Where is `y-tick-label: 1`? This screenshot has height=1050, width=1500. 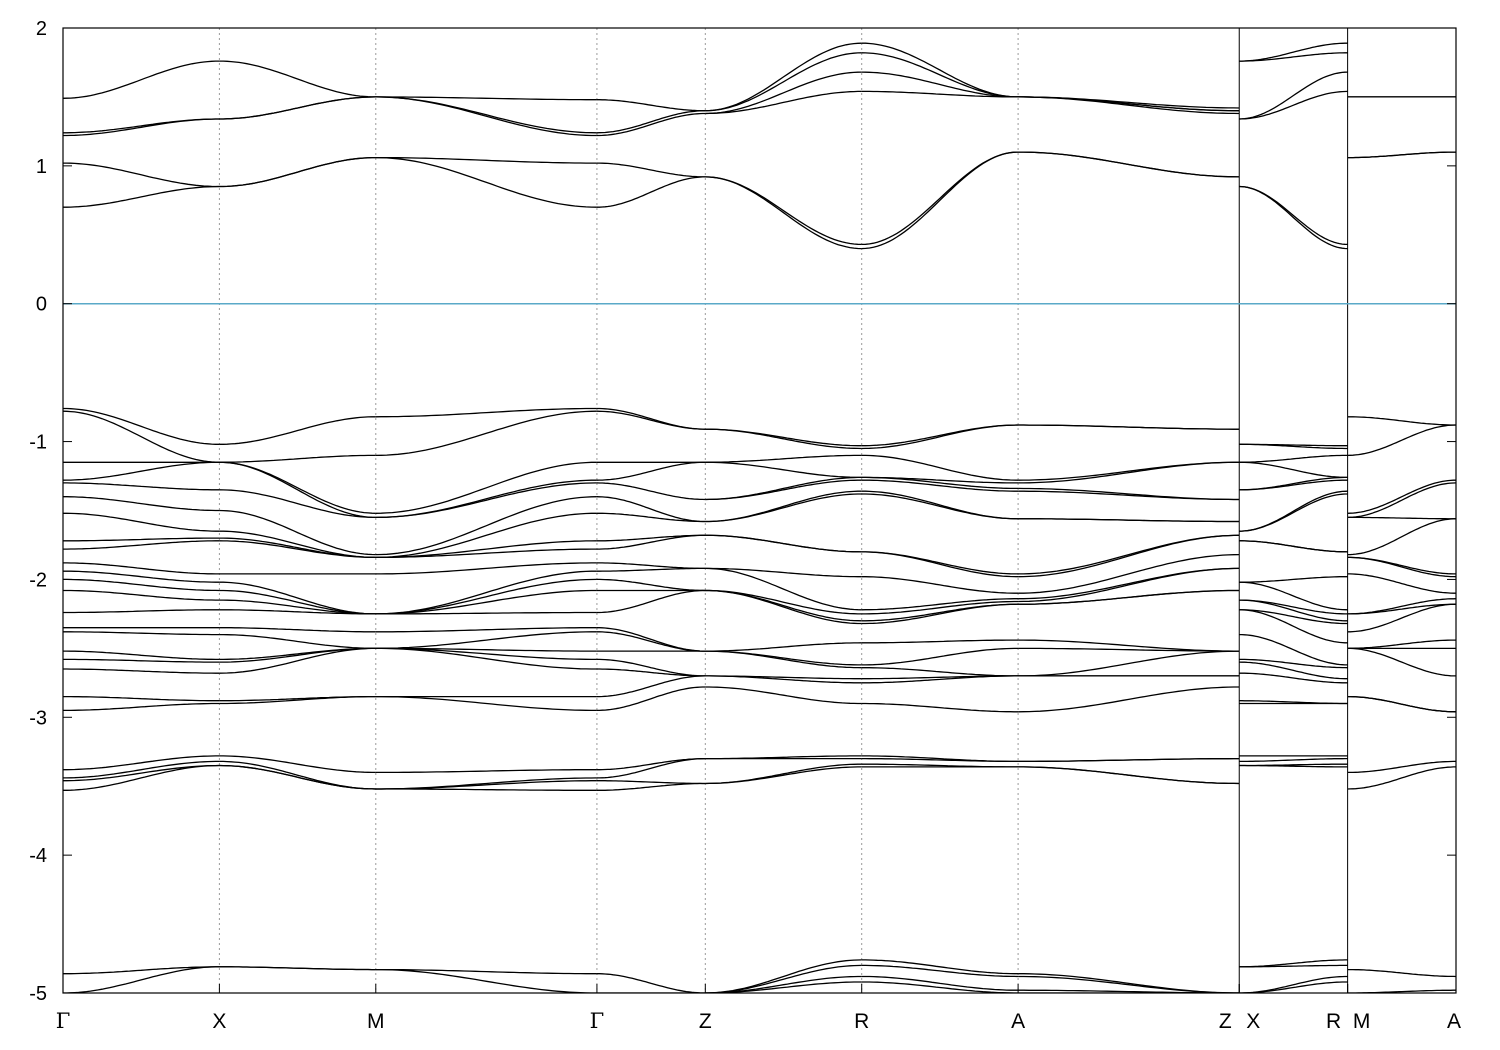 y-tick-label: 1 is located at coordinates (41, 167).